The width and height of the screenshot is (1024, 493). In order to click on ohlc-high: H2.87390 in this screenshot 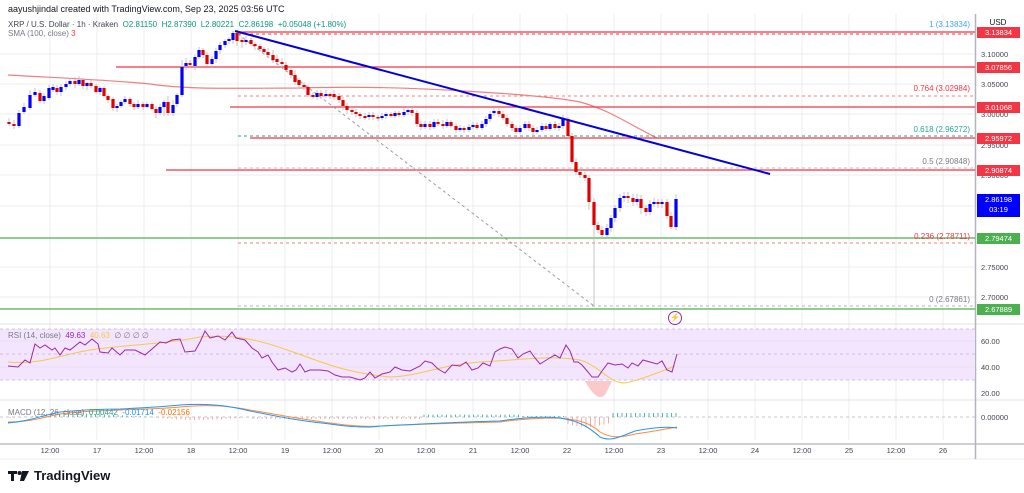, I will do `click(179, 24)`.